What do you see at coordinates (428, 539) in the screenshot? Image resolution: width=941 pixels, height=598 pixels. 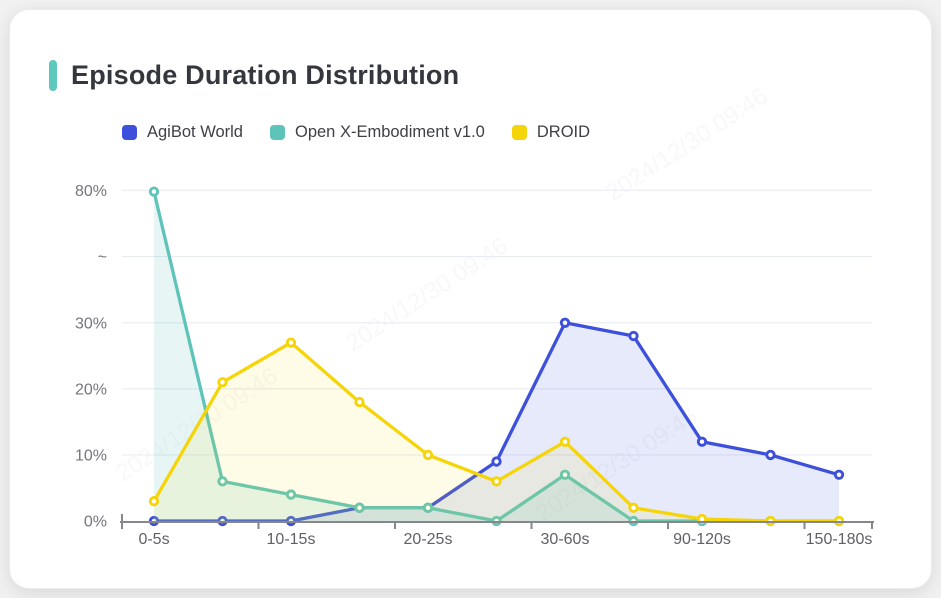 I see `x-axis-label: 20-25s` at bounding box center [428, 539].